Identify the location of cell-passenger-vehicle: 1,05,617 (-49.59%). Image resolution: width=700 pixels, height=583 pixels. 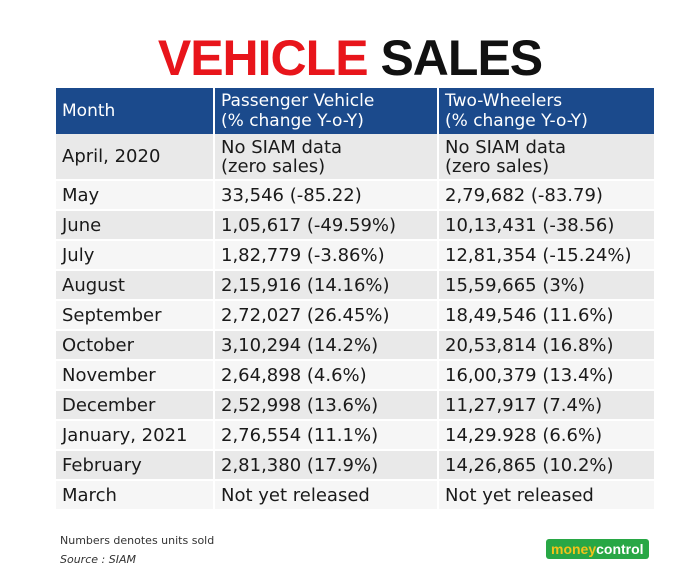
(326, 225).